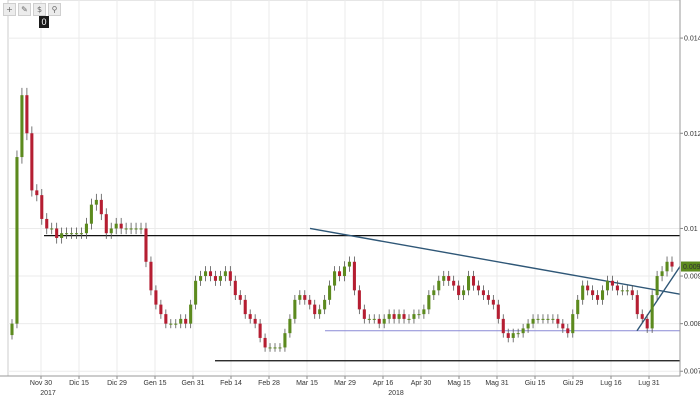 The image size is (700, 400). I want to click on x-tick-label: Feb 28, so click(269, 383).